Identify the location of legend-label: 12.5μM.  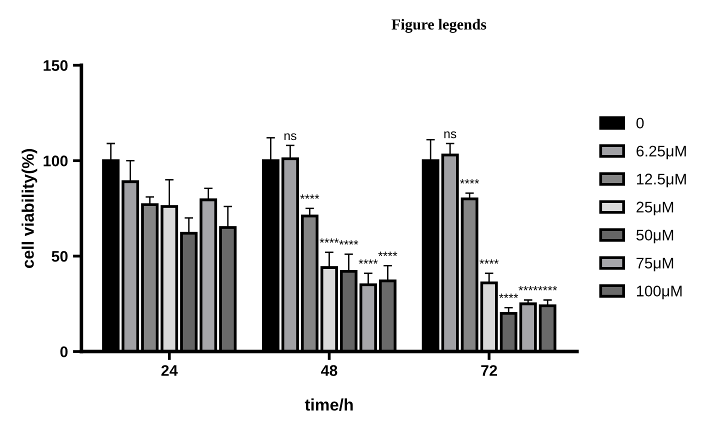
(661, 181).